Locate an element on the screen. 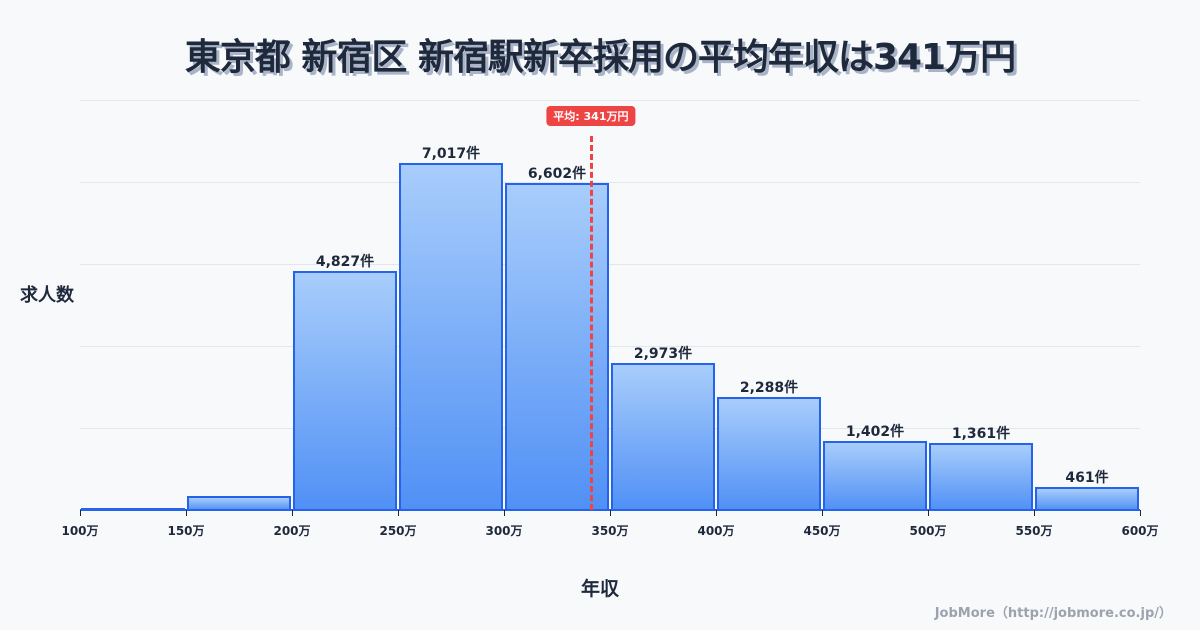 The width and height of the screenshot is (1200, 630). average-line is located at coordinates (591, 323).